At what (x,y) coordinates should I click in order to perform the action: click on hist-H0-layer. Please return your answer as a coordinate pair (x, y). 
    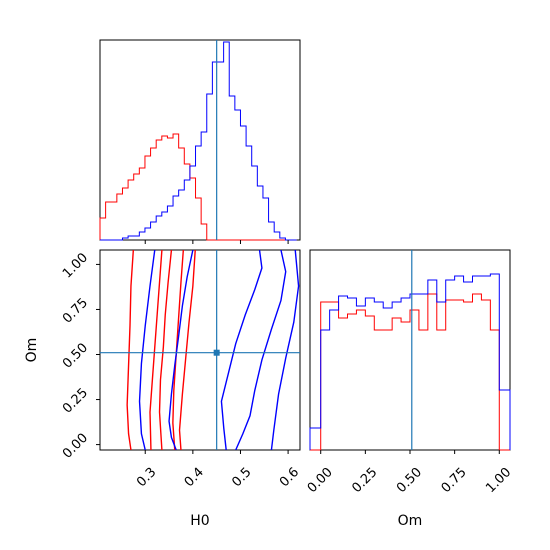
    Looking at the image, I should click on (198, 140).